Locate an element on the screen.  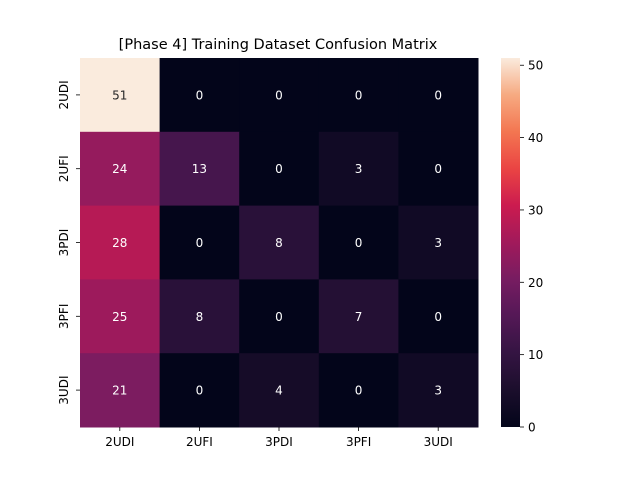
heatmap-cell-r1-c4 is located at coordinates (438, 169).